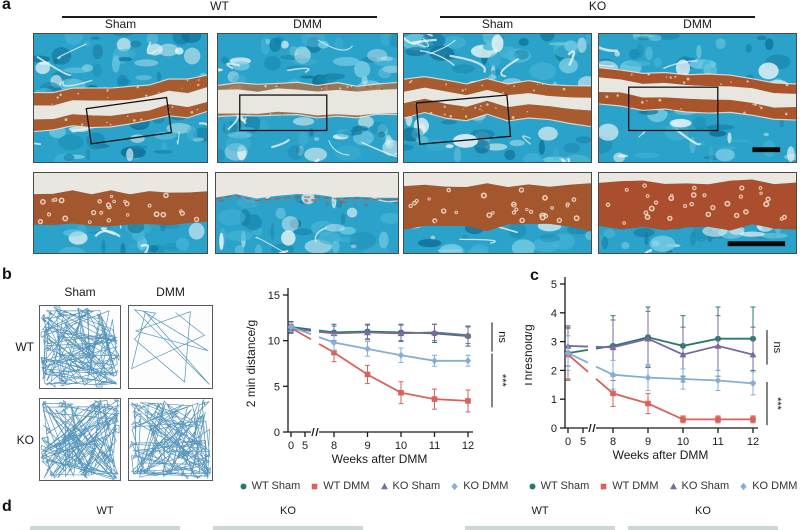  What do you see at coordinates (554, 371) in the screenshot?
I see `svg-text: 2` at bounding box center [554, 371].